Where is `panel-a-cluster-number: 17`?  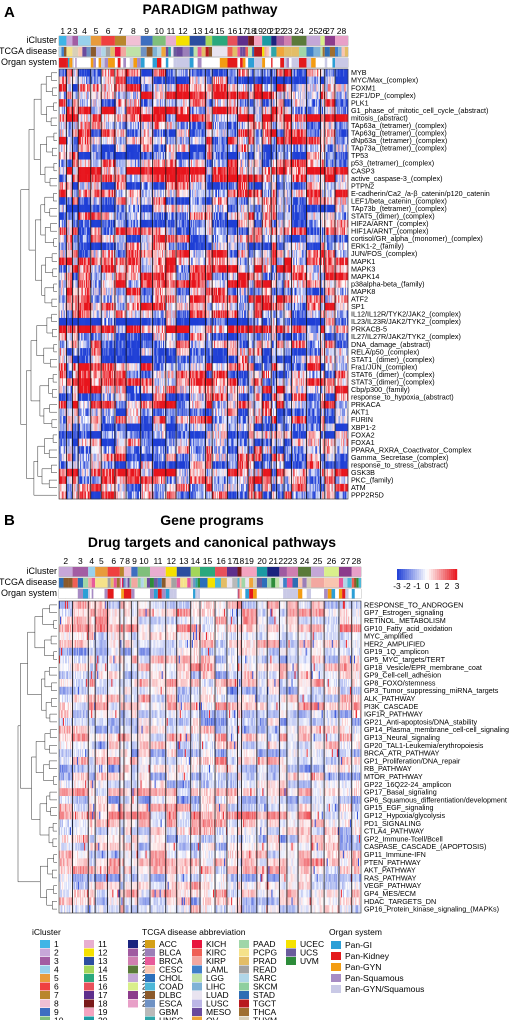 panel-a-cluster-number: 17 is located at coordinates (243, 31).